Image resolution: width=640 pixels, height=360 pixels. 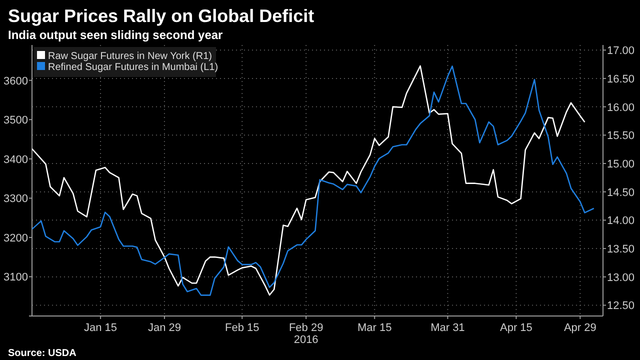 I want to click on y-tick-label: 3100, so click(x=16, y=278).